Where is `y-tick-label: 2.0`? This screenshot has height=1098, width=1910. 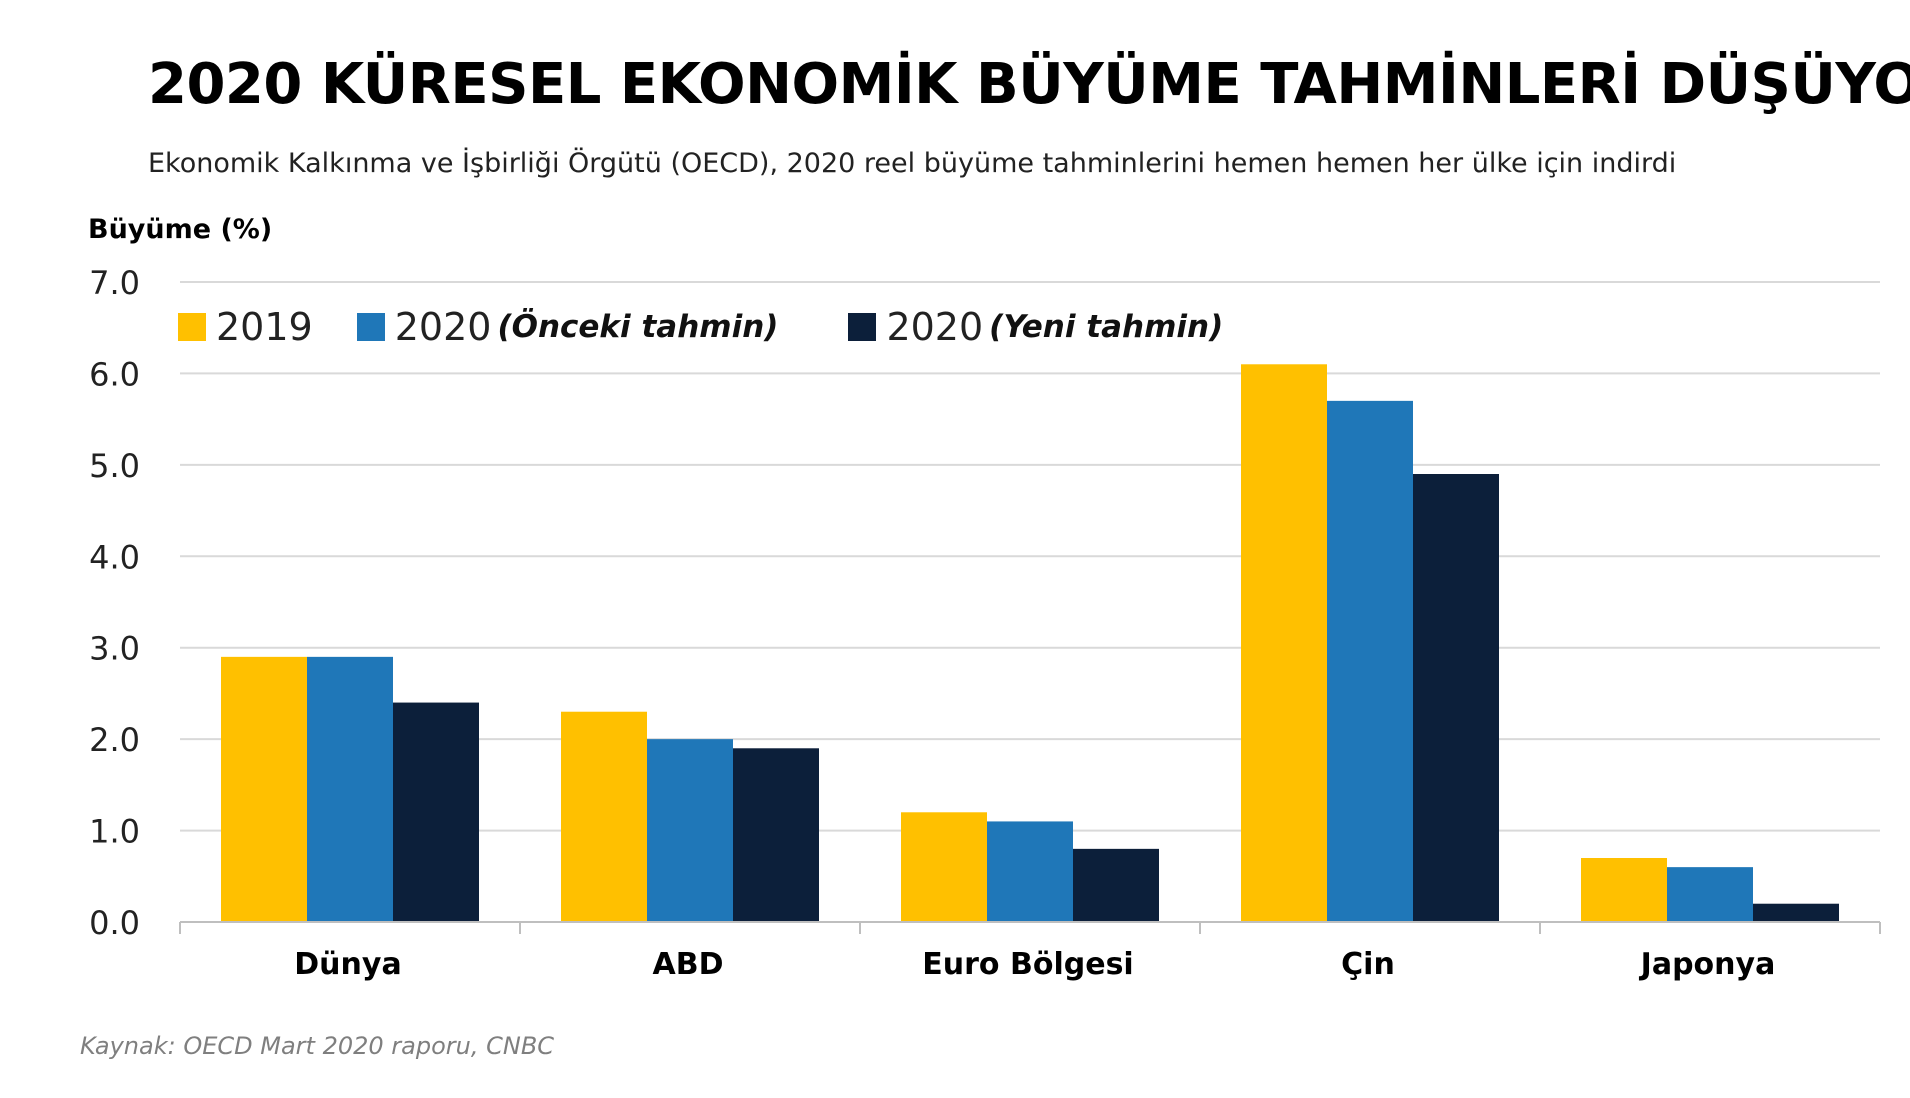 y-tick-label: 2.0 is located at coordinates (114, 740).